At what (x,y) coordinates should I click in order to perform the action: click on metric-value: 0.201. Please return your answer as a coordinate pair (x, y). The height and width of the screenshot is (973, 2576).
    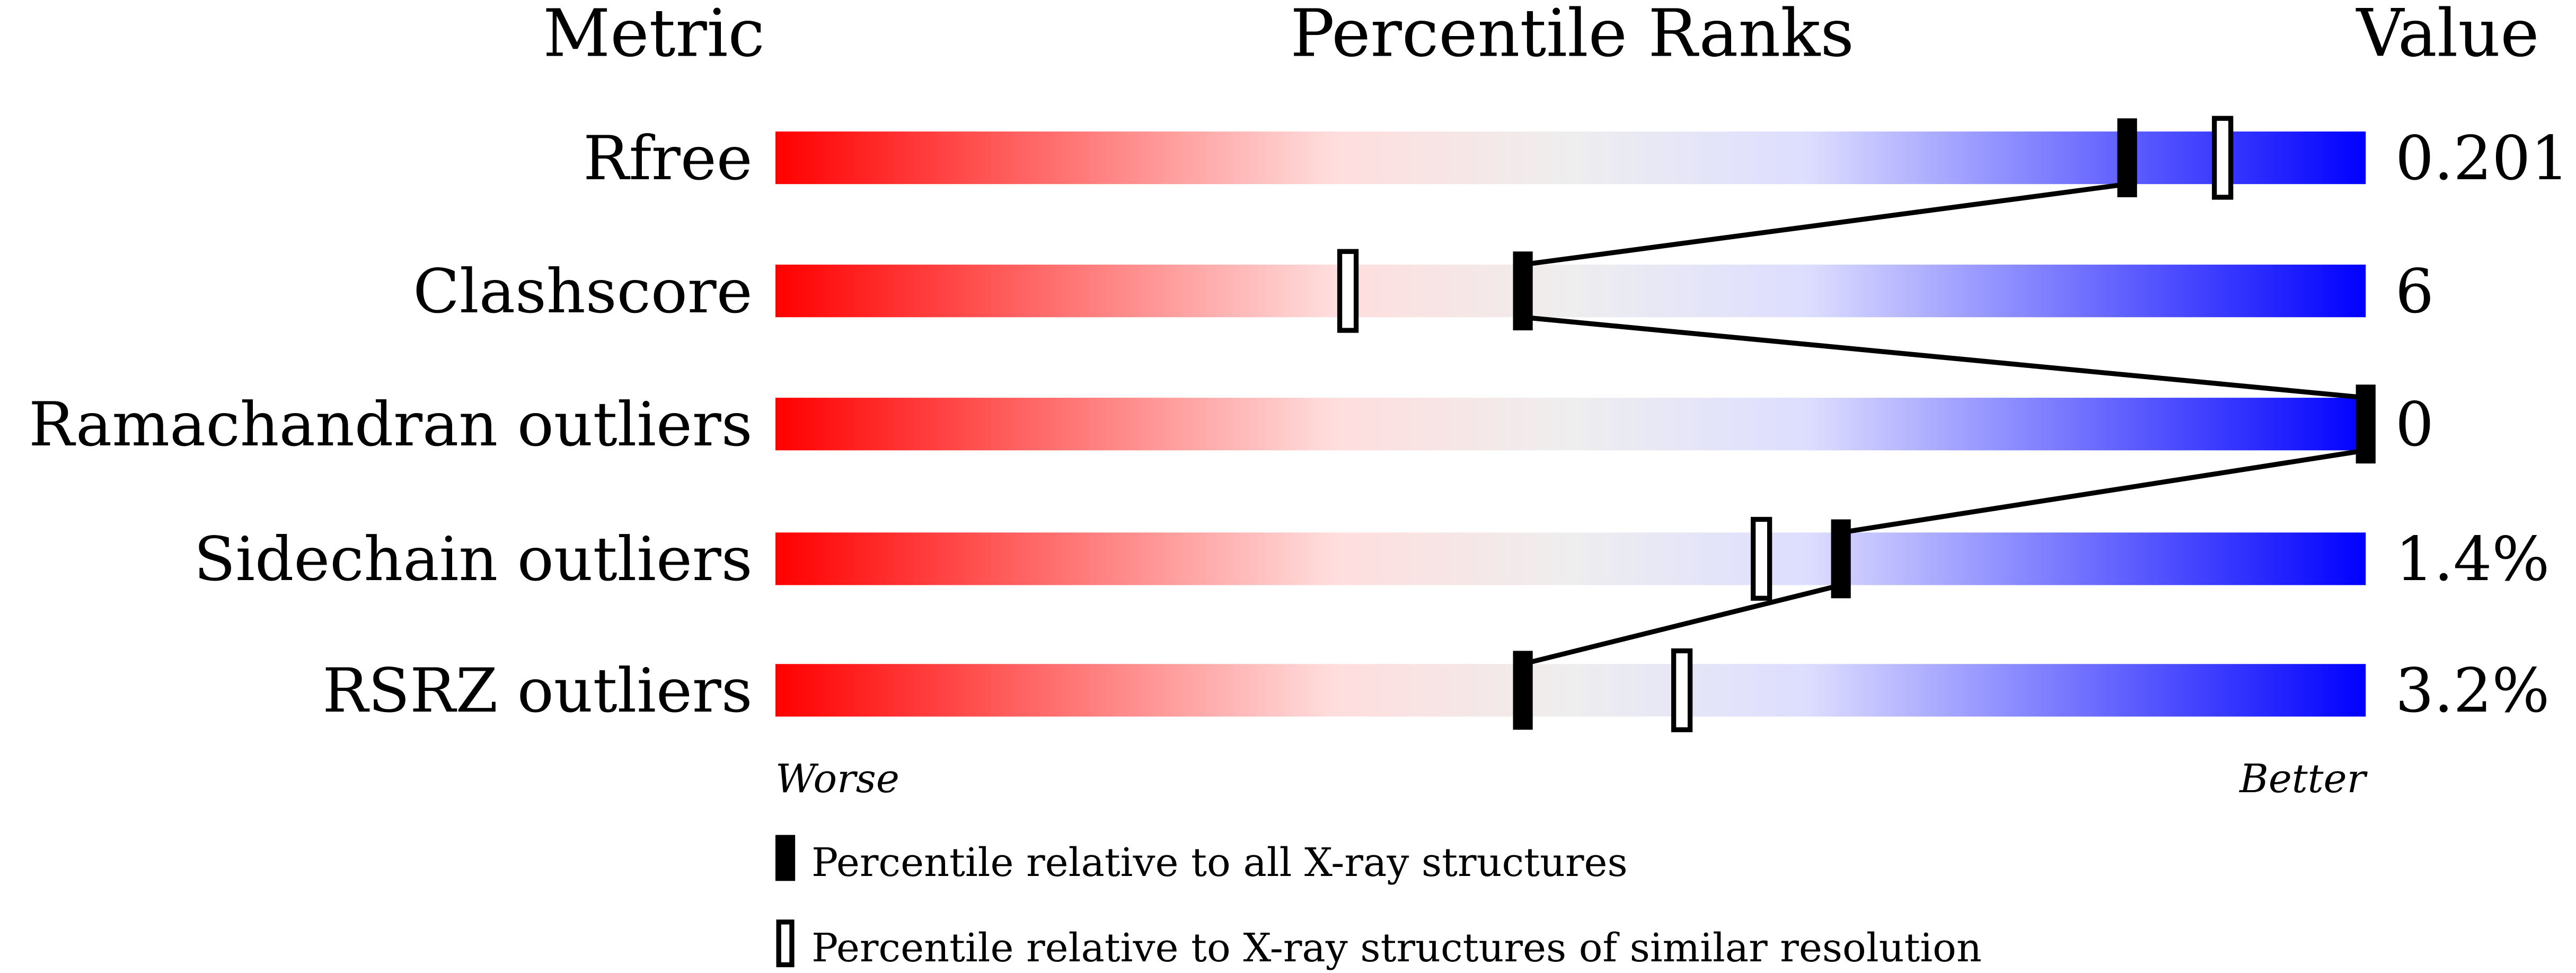
    Looking at the image, I should click on (2482, 159).